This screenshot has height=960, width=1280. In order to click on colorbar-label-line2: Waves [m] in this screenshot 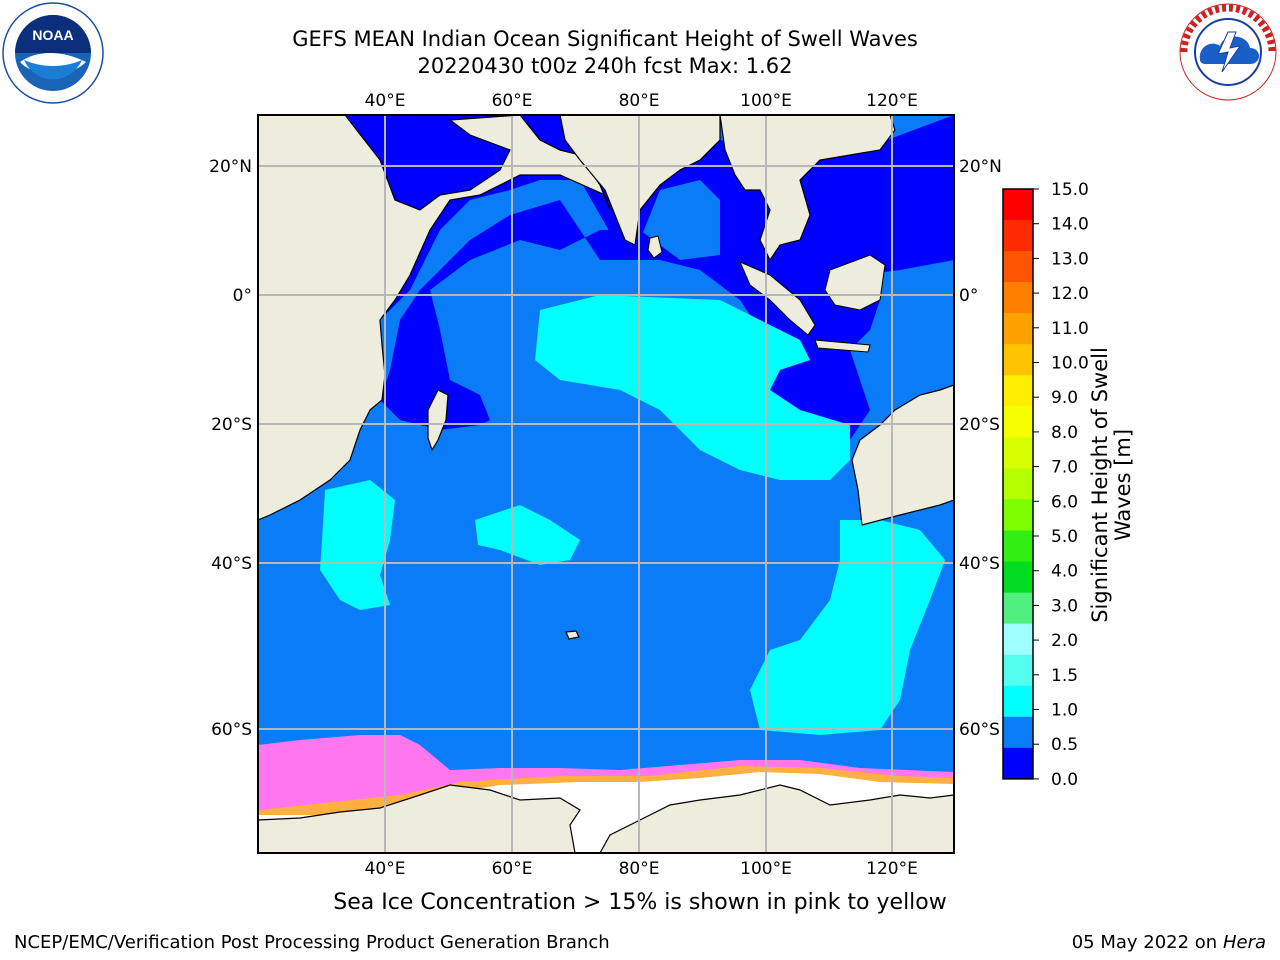, I will do `click(1123, 485)`.